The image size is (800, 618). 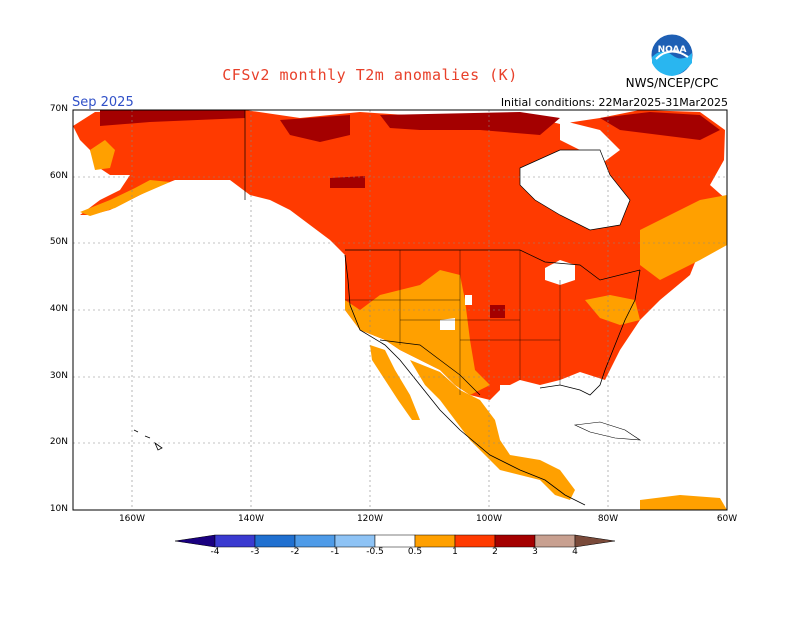 I want to click on lat-label-70n: 70N, so click(x=58, y=109).